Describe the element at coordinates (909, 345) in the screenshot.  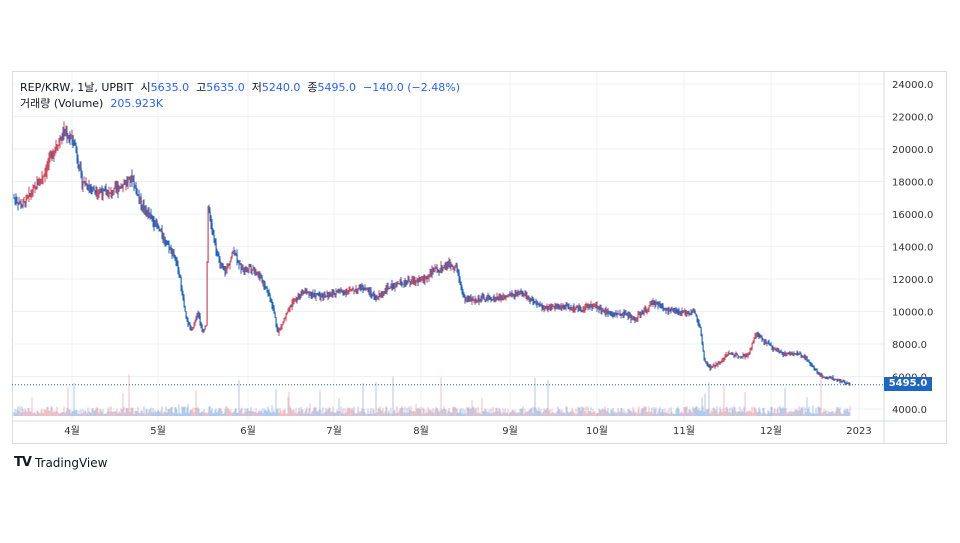
I see `y-tick-label: 8000.0` at that location.